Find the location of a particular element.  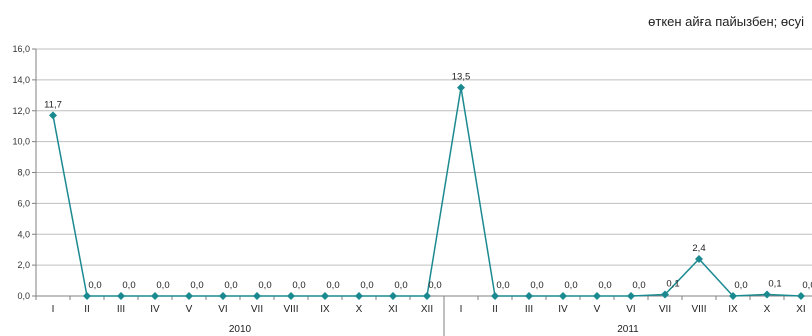

y-tick-label: 2,0 is located at coordinates (23, 265).